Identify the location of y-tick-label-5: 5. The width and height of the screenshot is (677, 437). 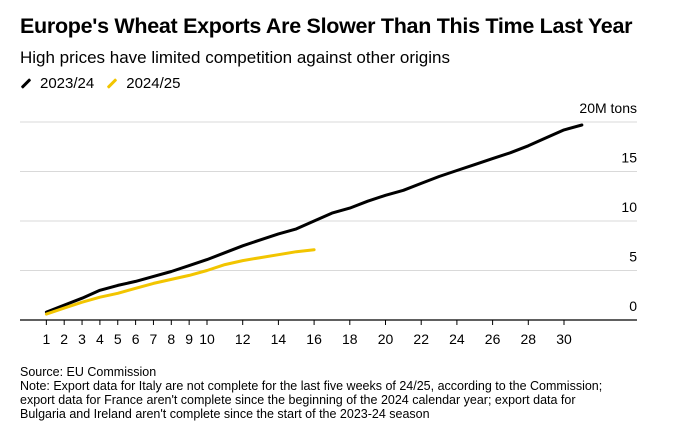
(633, 257).